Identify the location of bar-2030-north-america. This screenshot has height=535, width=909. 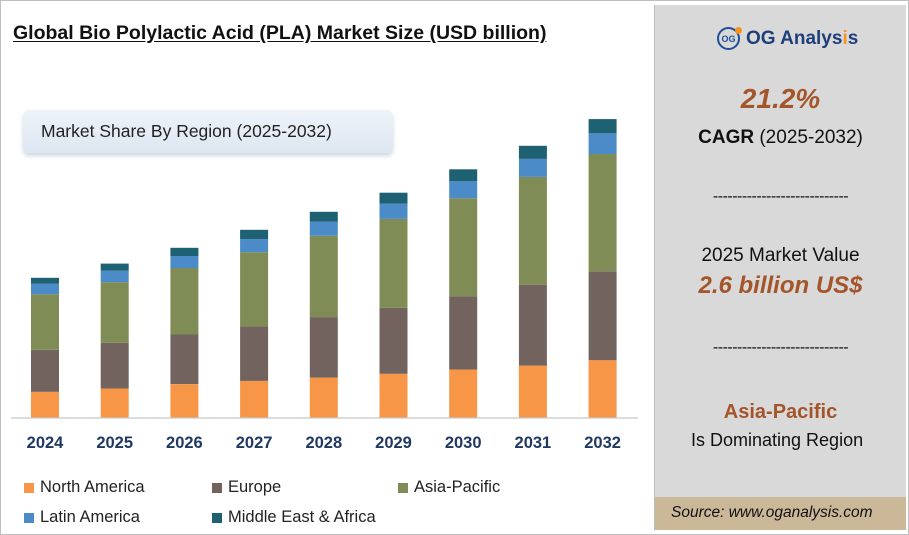
(463, 393).